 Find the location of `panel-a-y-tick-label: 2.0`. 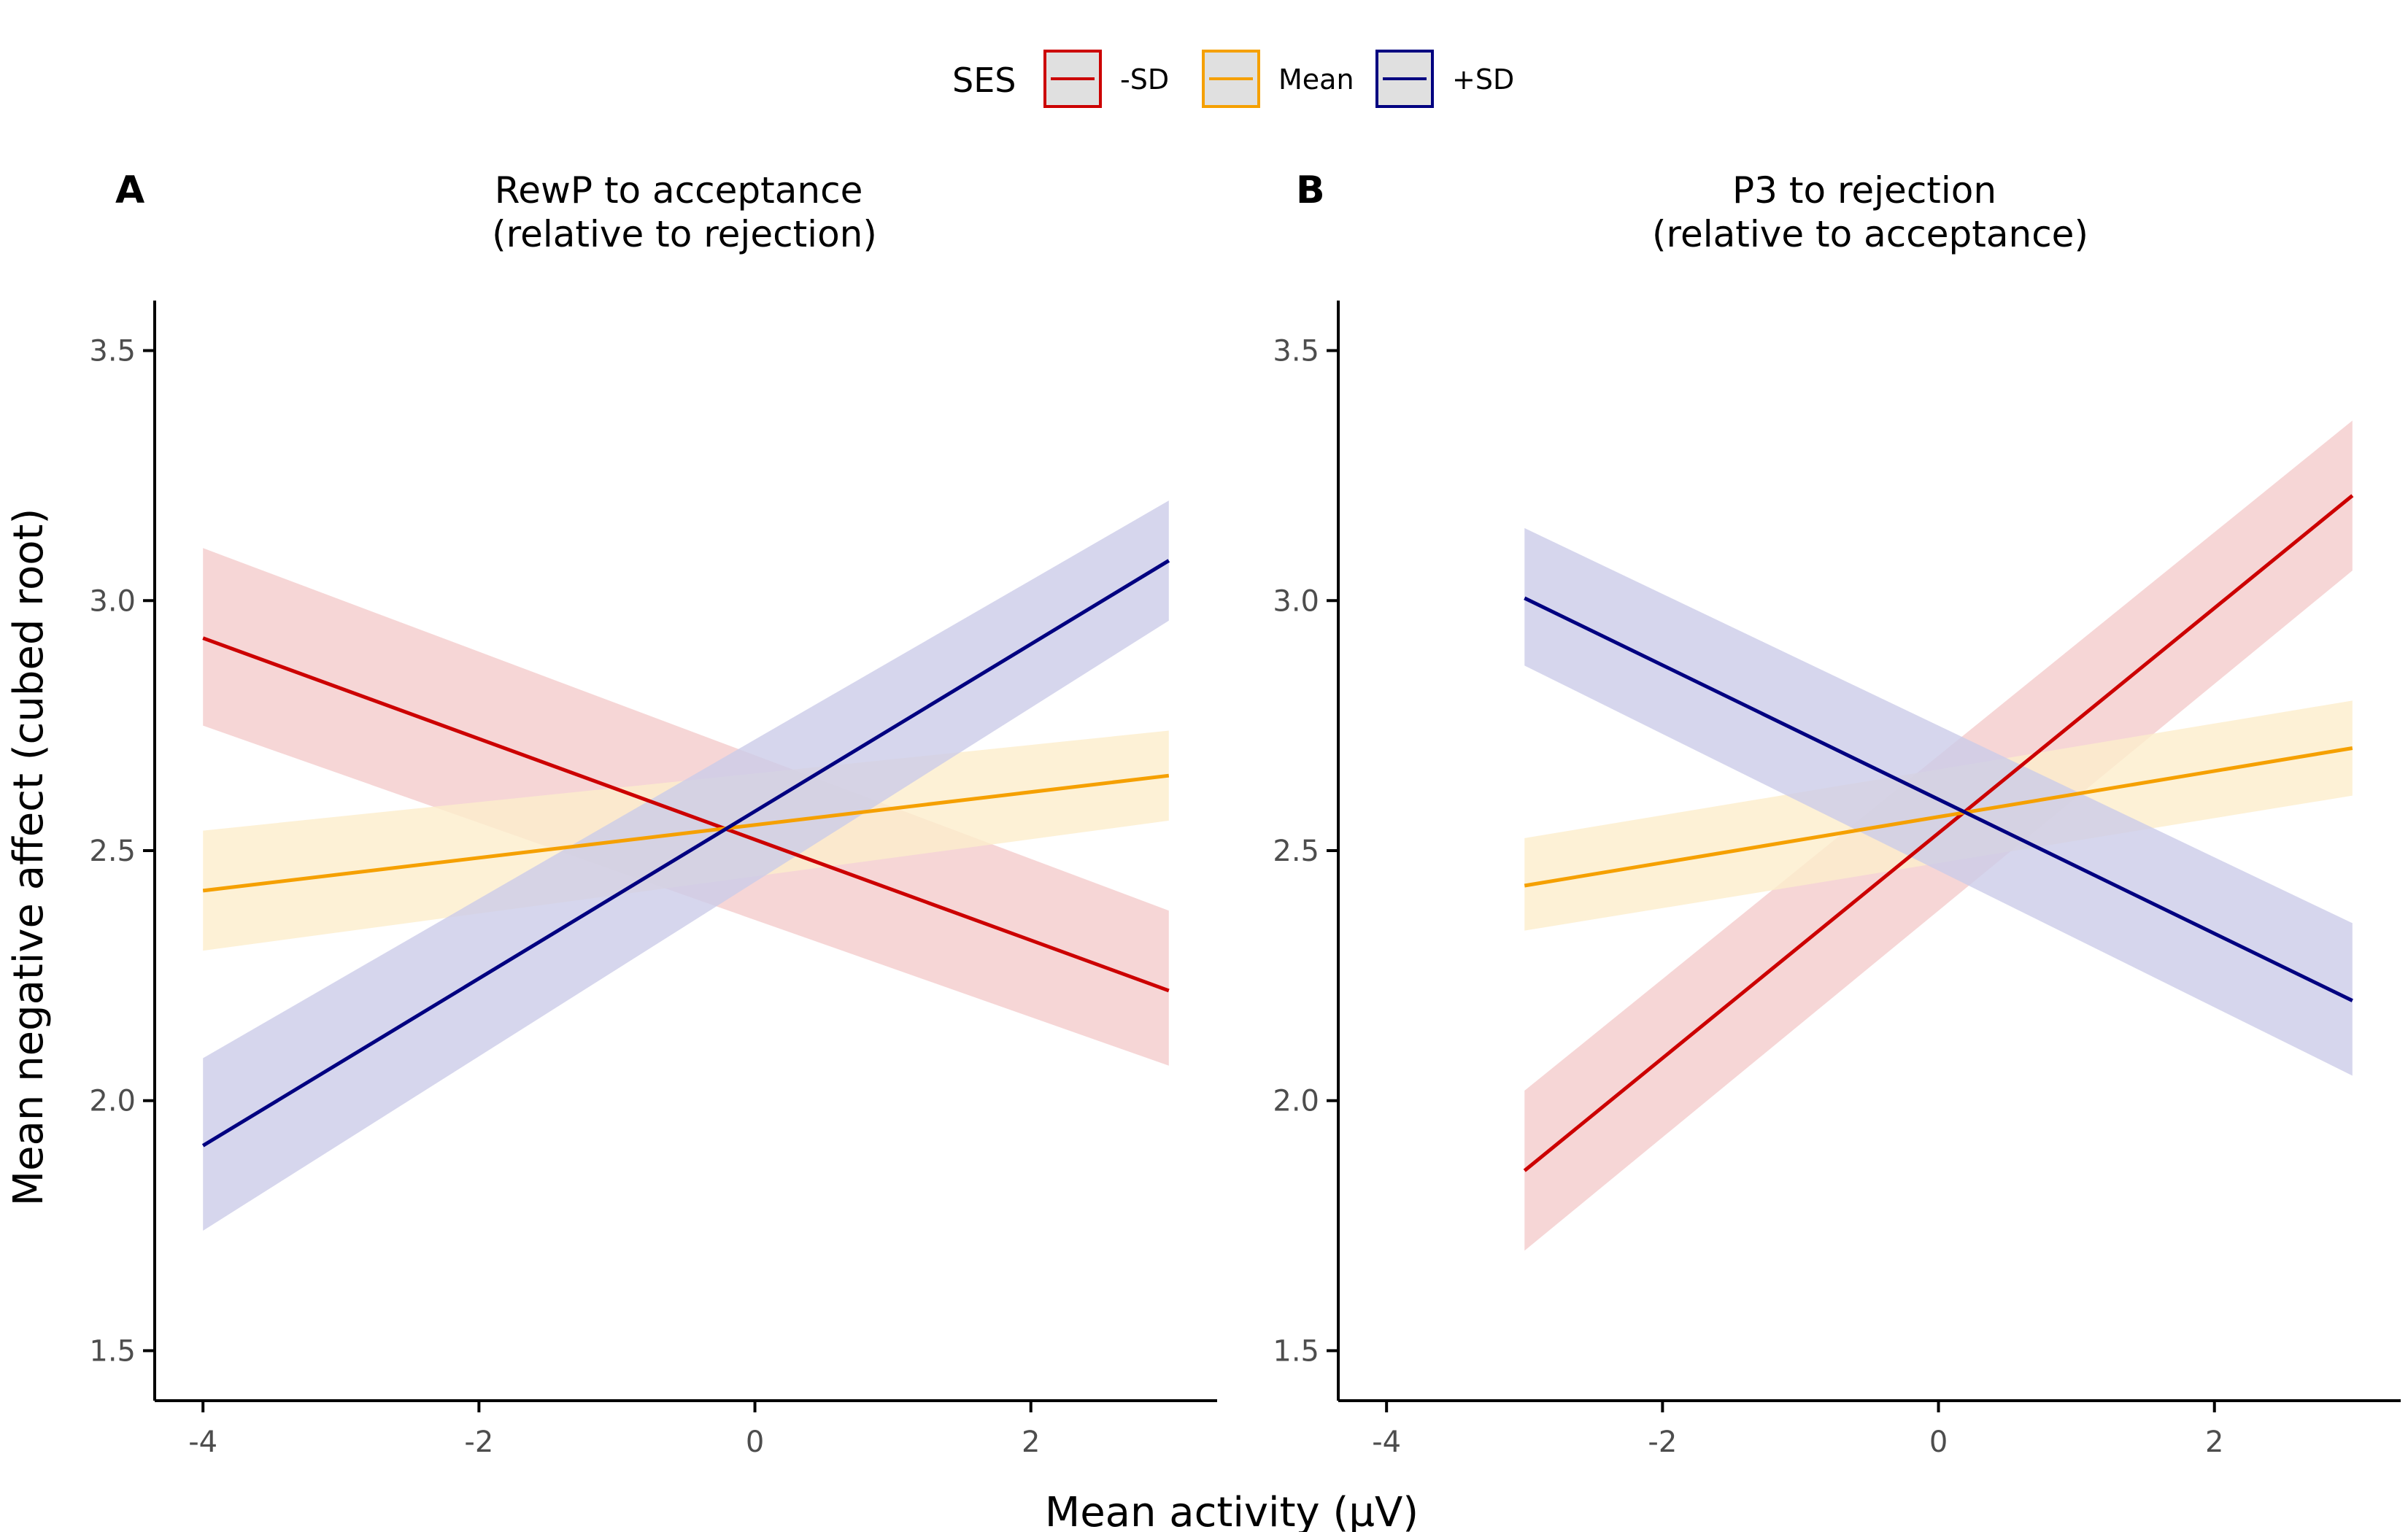

panel-a-y-tick-label: 2.0 is located at coordinates (112, 1102).